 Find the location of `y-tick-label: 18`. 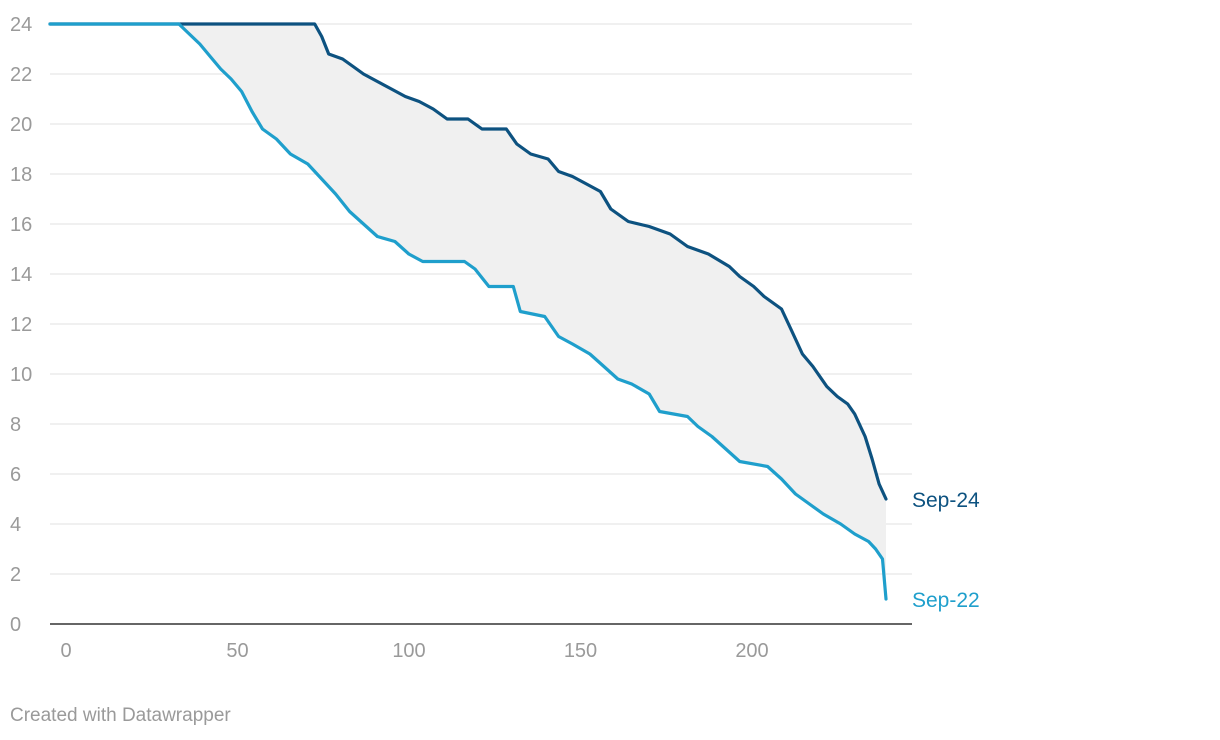

y-tick-label: 18 is located at coordinates (21, 175).